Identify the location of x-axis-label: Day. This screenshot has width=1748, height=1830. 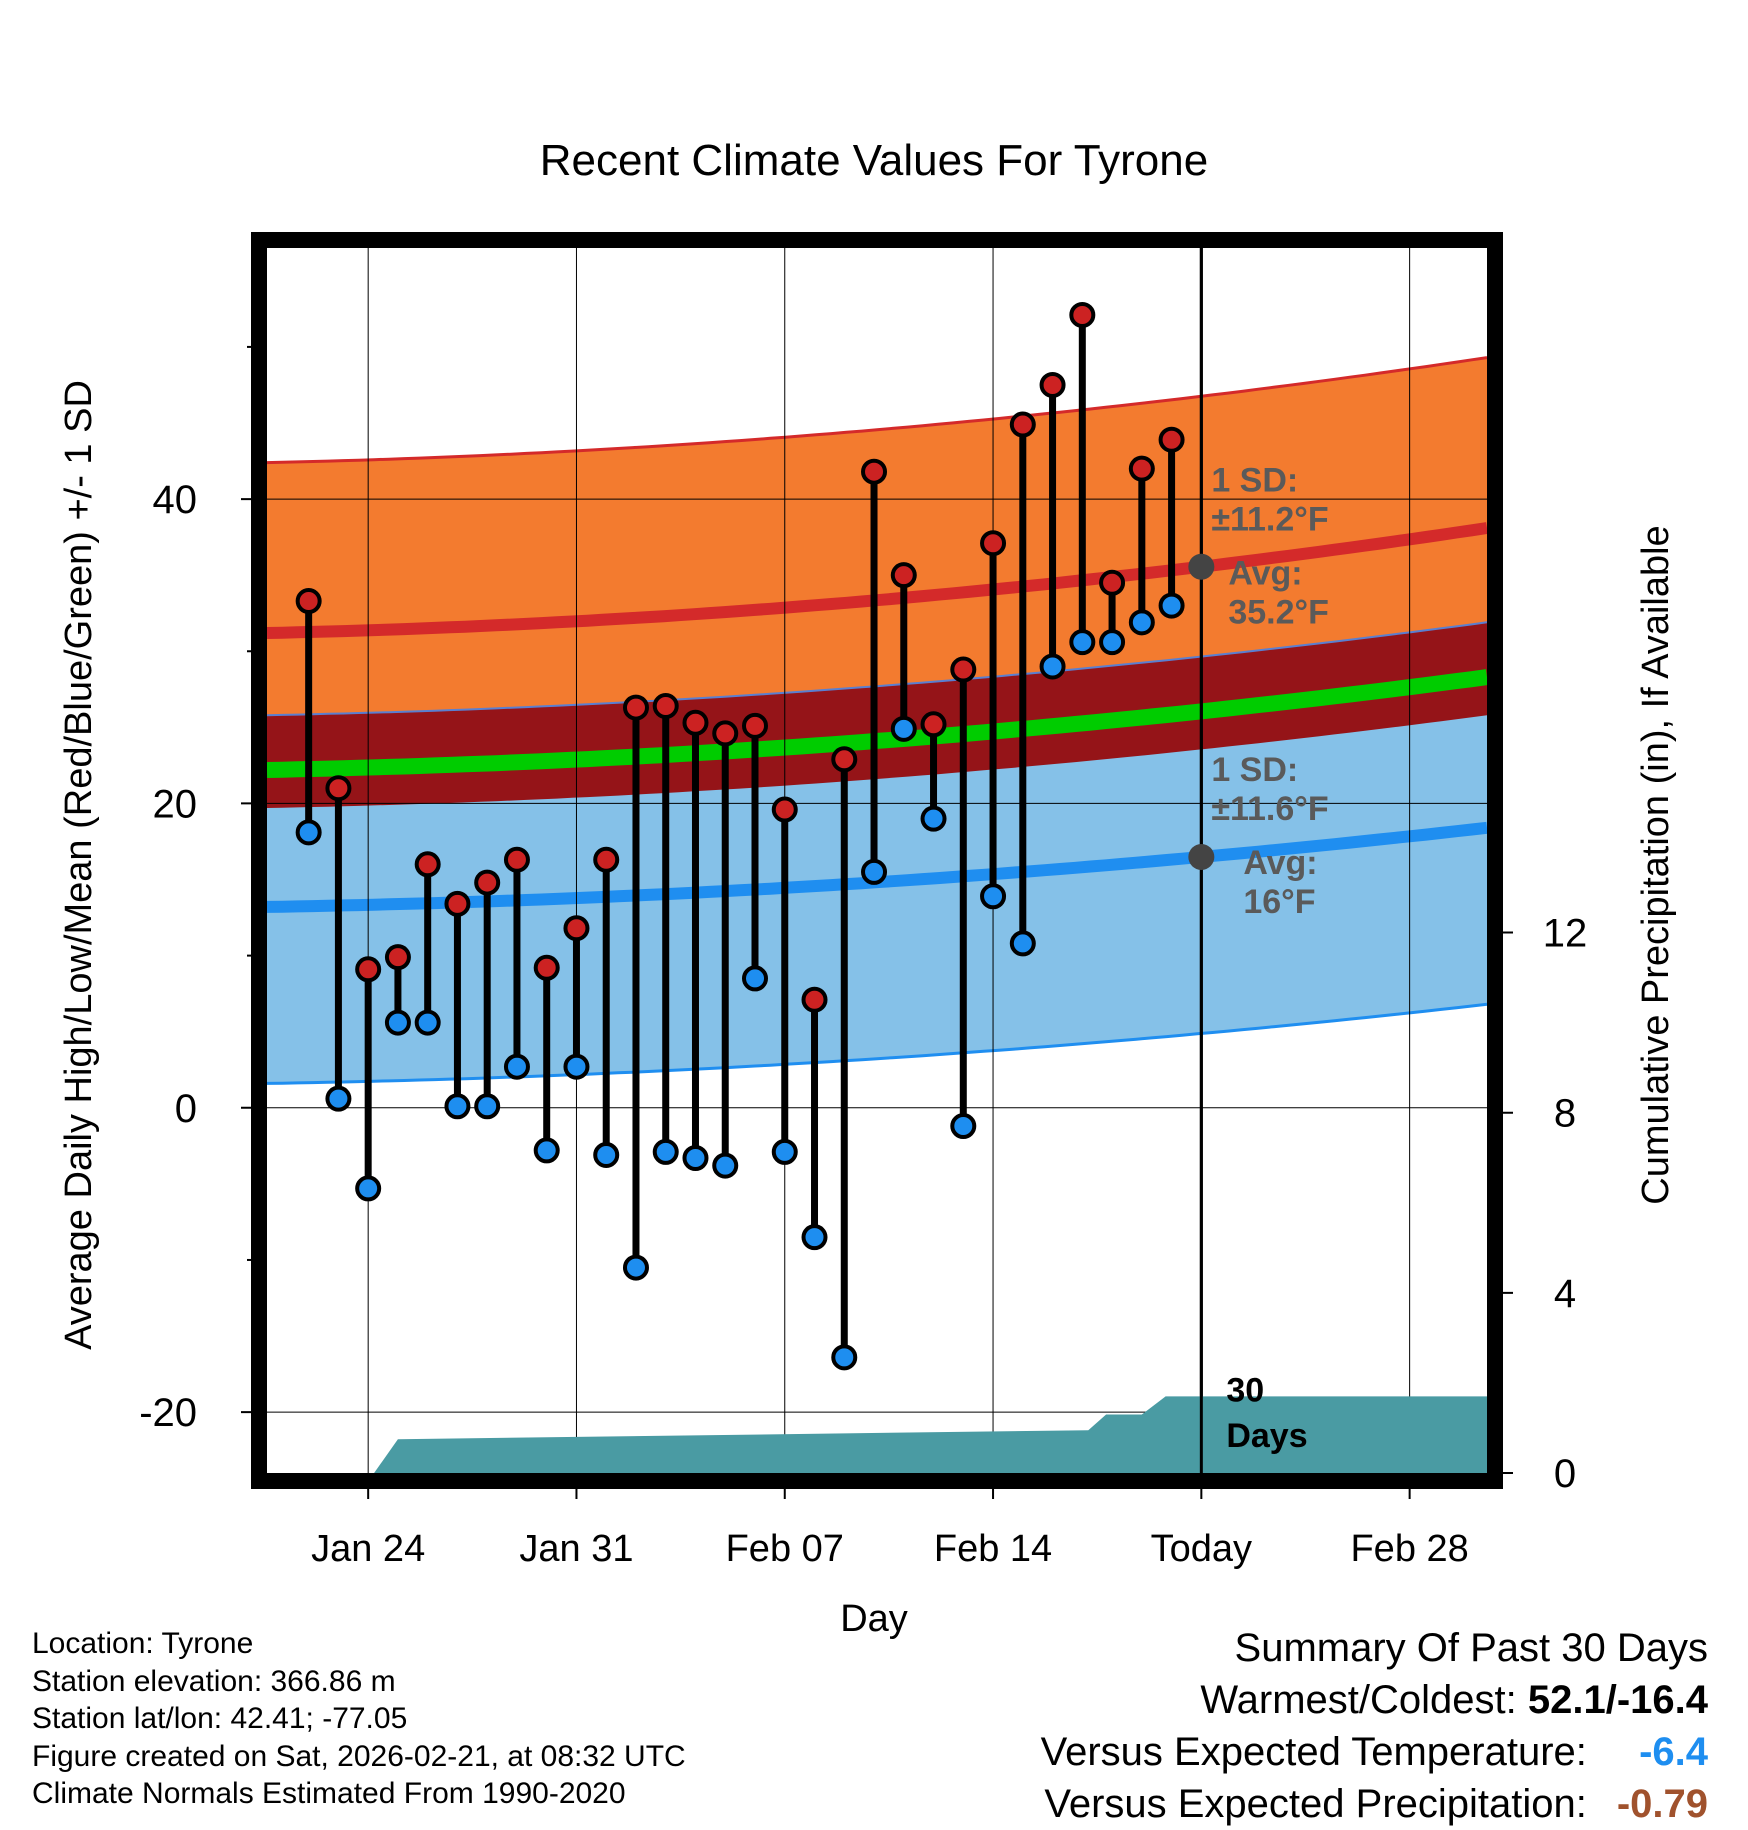
(874, 1619).